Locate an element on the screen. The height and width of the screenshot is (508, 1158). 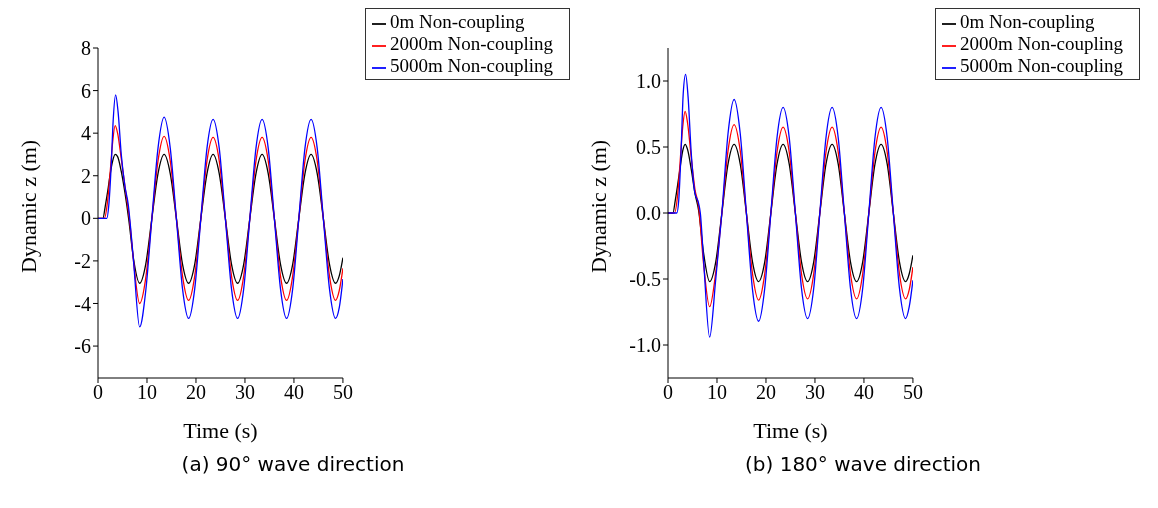
y-tick-label: -2 is located at coordinates (82, 261).